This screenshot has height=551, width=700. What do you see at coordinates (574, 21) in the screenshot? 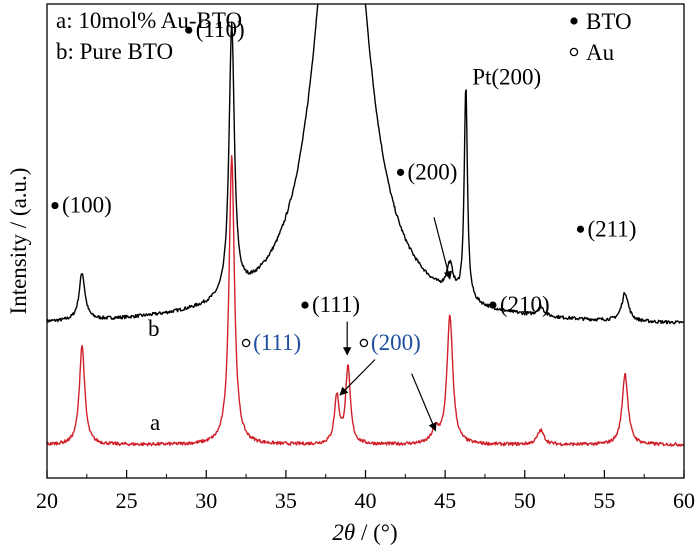
I see `bto-legend-marker` at bounding box center [574, 21].